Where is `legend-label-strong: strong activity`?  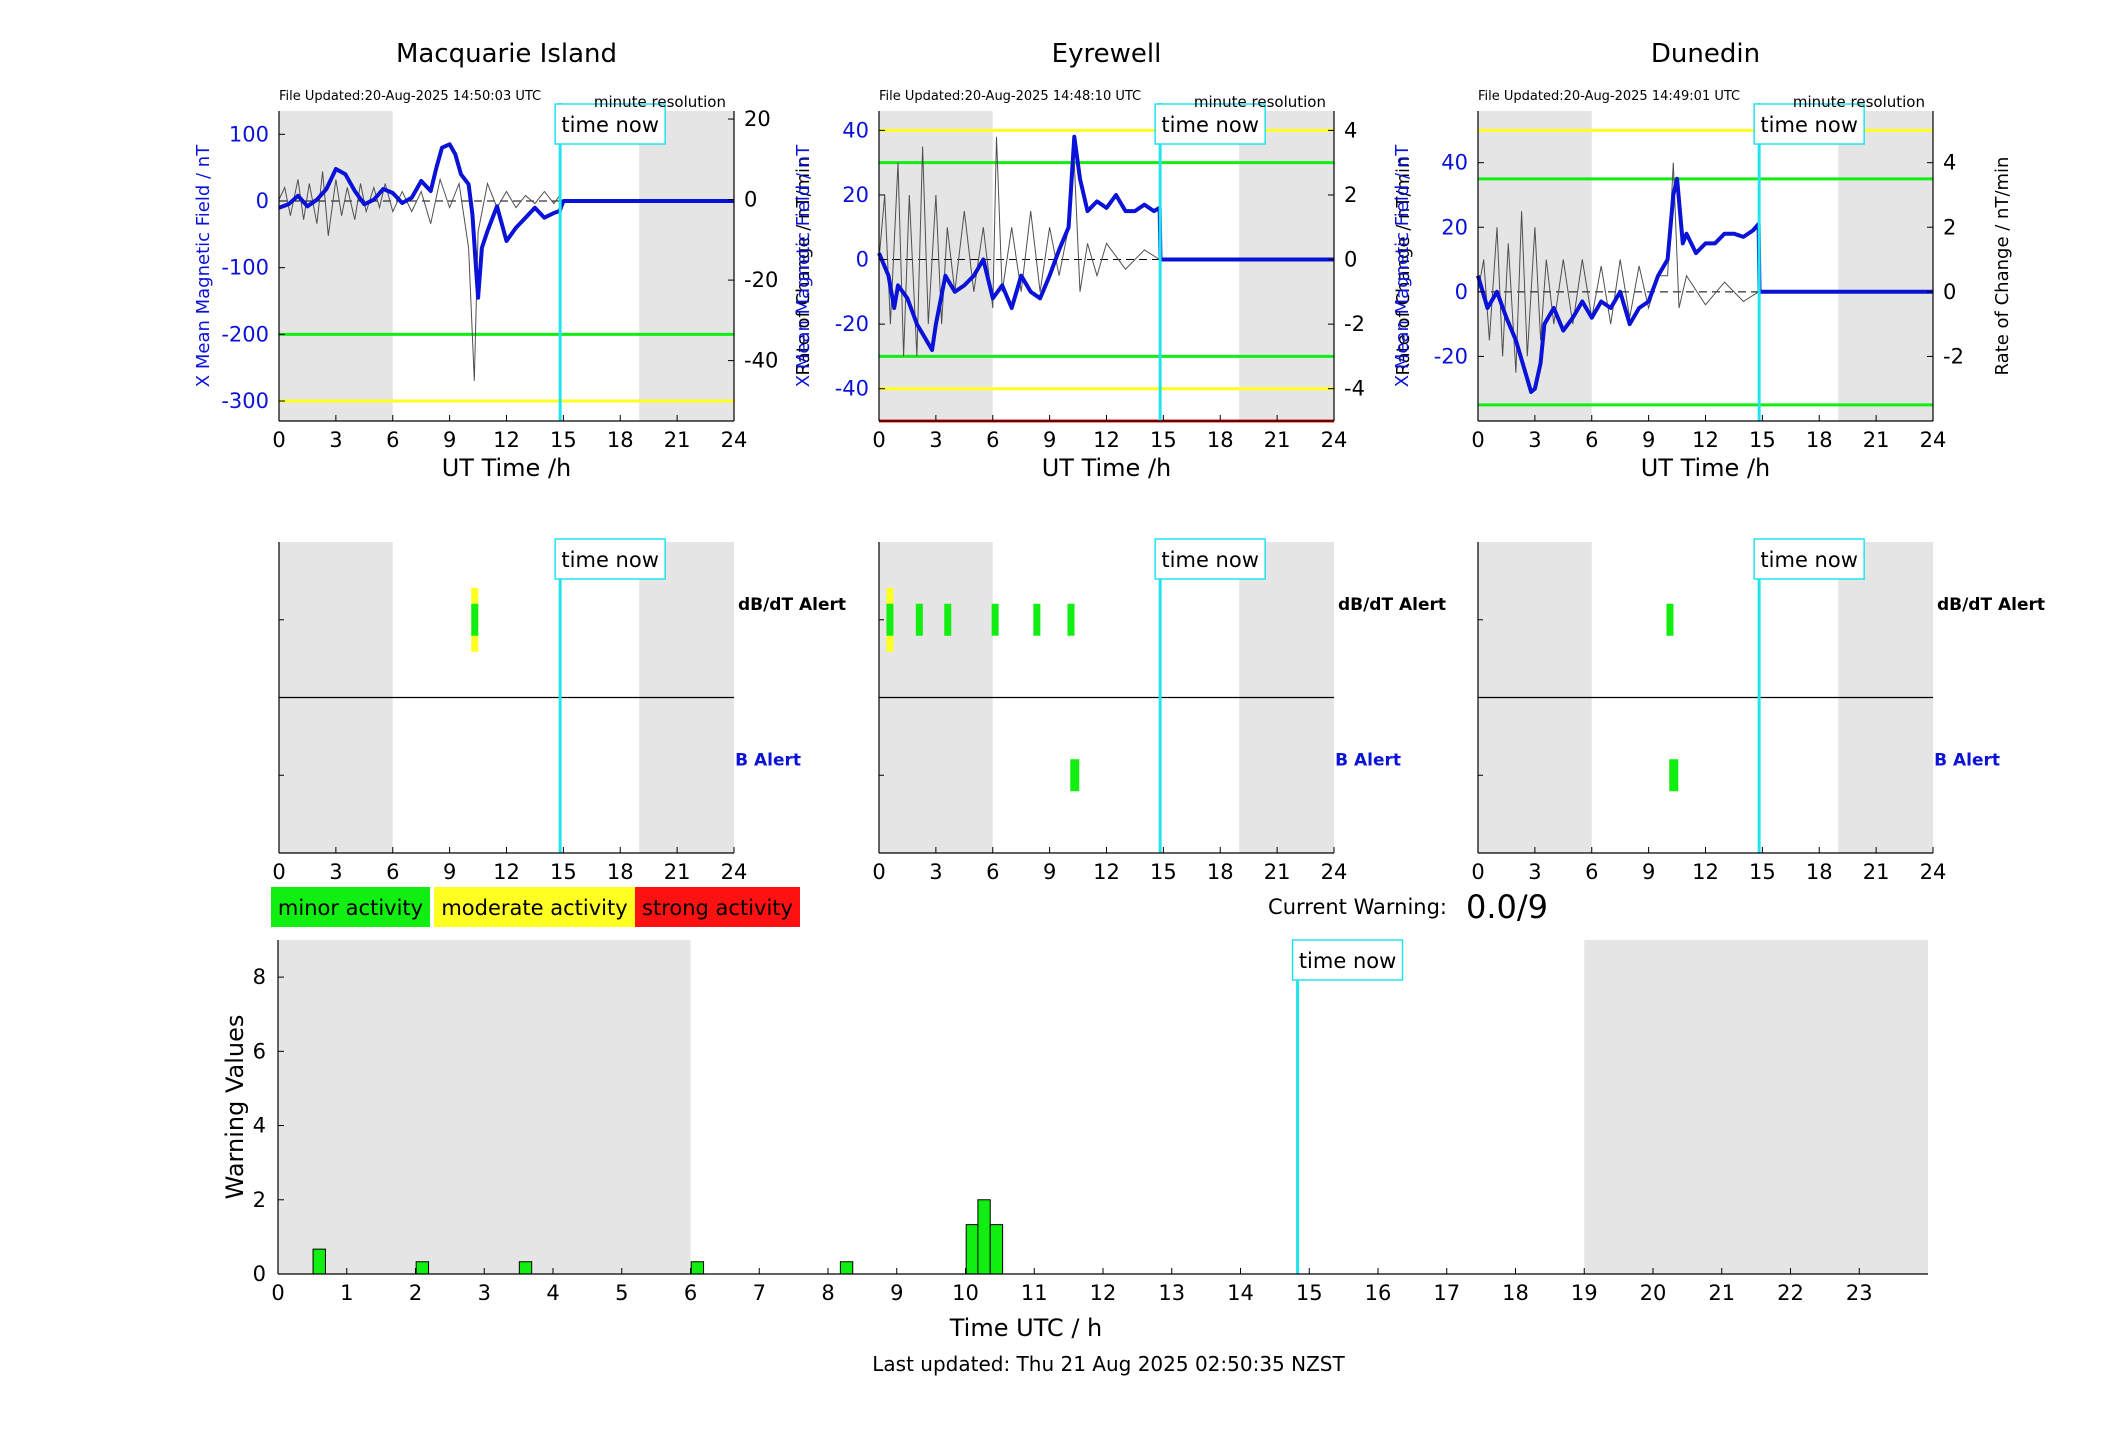
legend-label-strong: strong activity is located at coordinates (717, 908).